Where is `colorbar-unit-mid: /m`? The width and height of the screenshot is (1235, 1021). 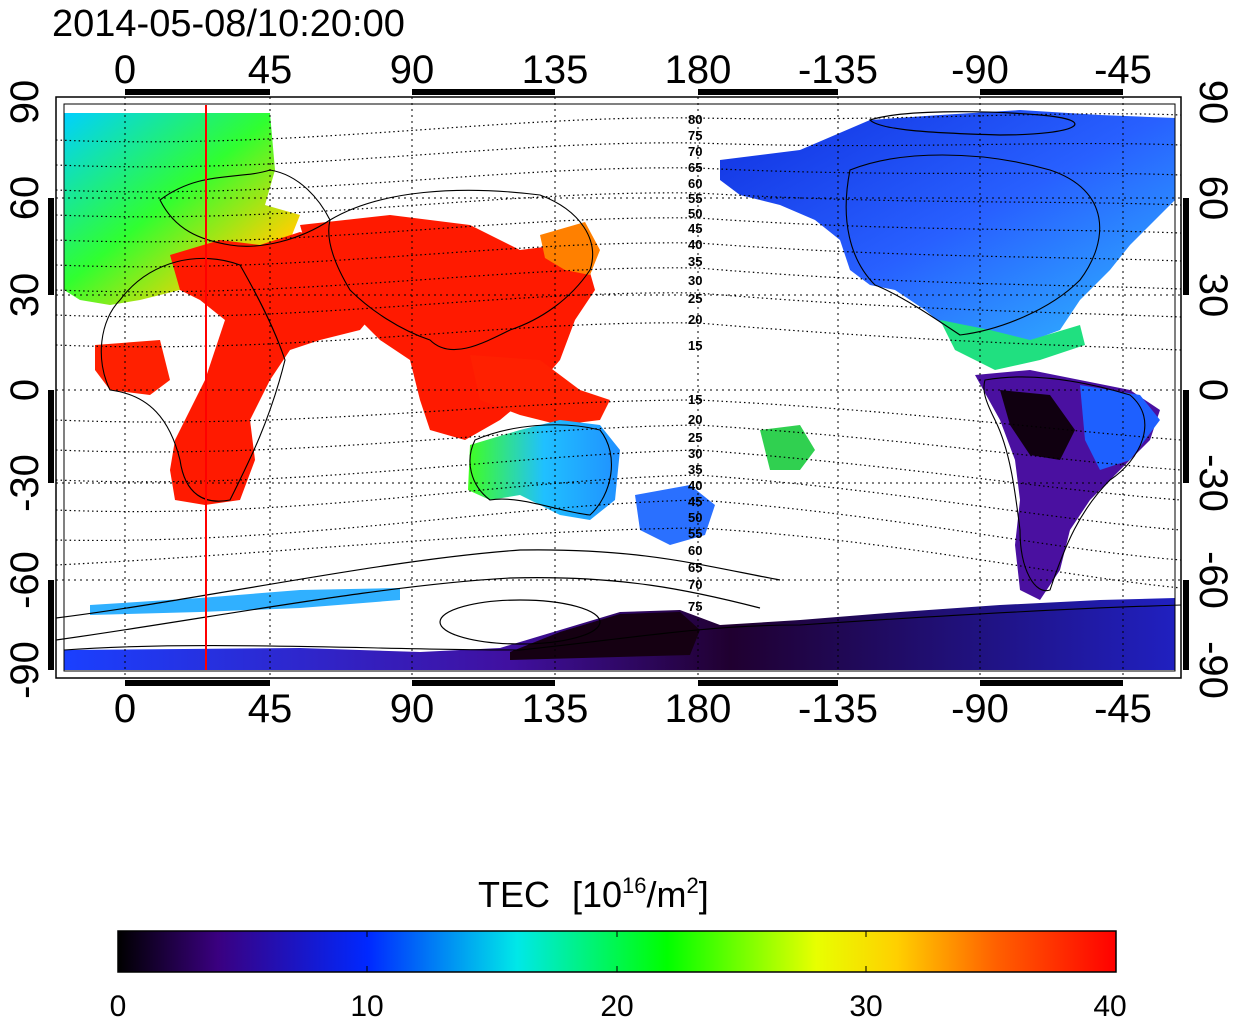 colorbar-unit-mid: /m is located at coordinates (667, 894).